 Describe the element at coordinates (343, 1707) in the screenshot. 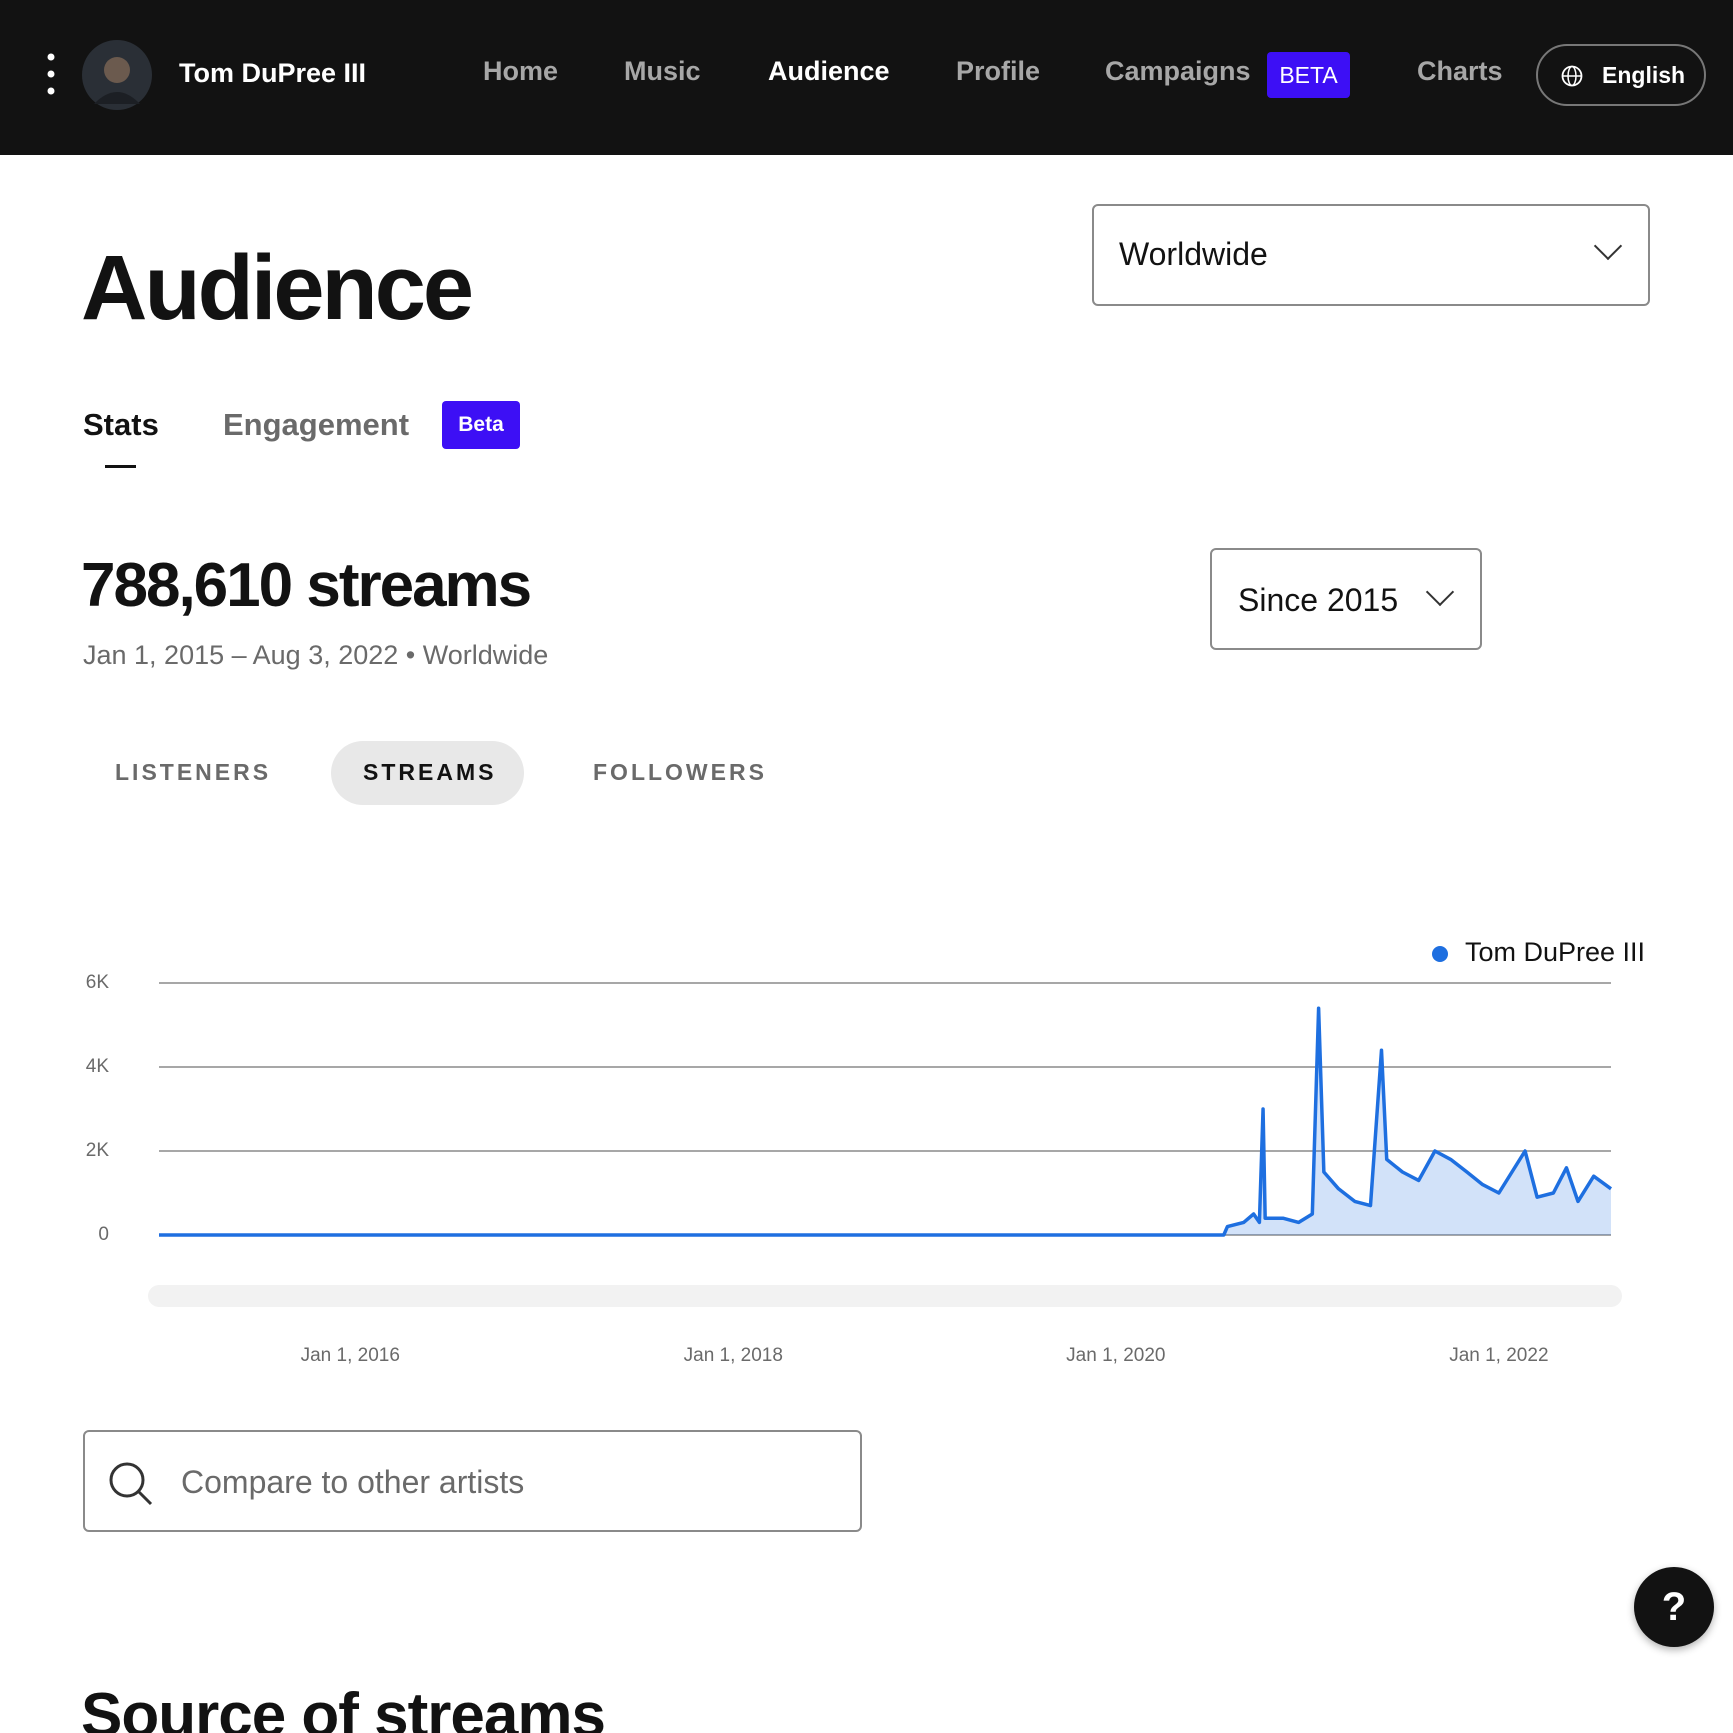

I see `section-title: Source of streams` at that location.